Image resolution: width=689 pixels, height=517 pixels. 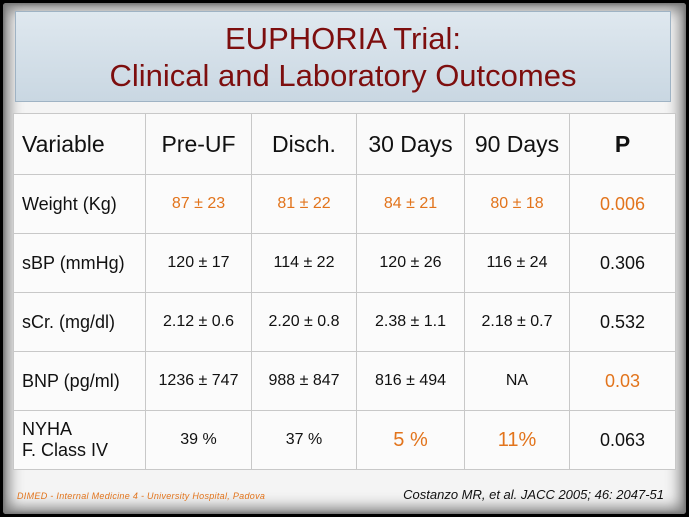 What do you see at coordinates (304, 381) in the screenshot?
I see `cell-discharge: 988 ± 847` at bounding box center [304, 381].